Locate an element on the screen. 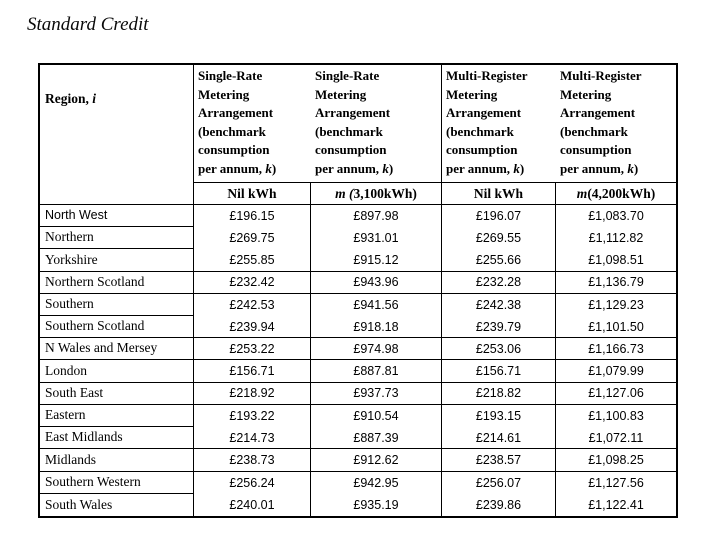  value-cell: £887.81 is located at coordinates (376, 371).